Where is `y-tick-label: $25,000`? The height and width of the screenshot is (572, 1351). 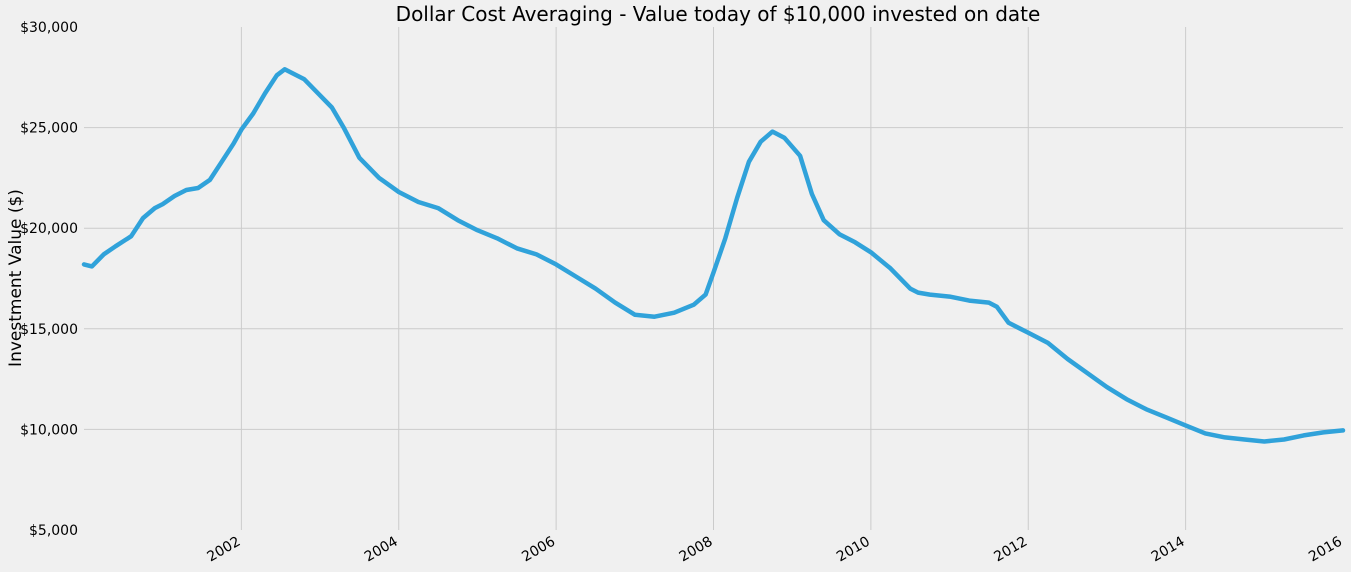
y-tick-label: $25,000 is located at coordinates (49, 129).